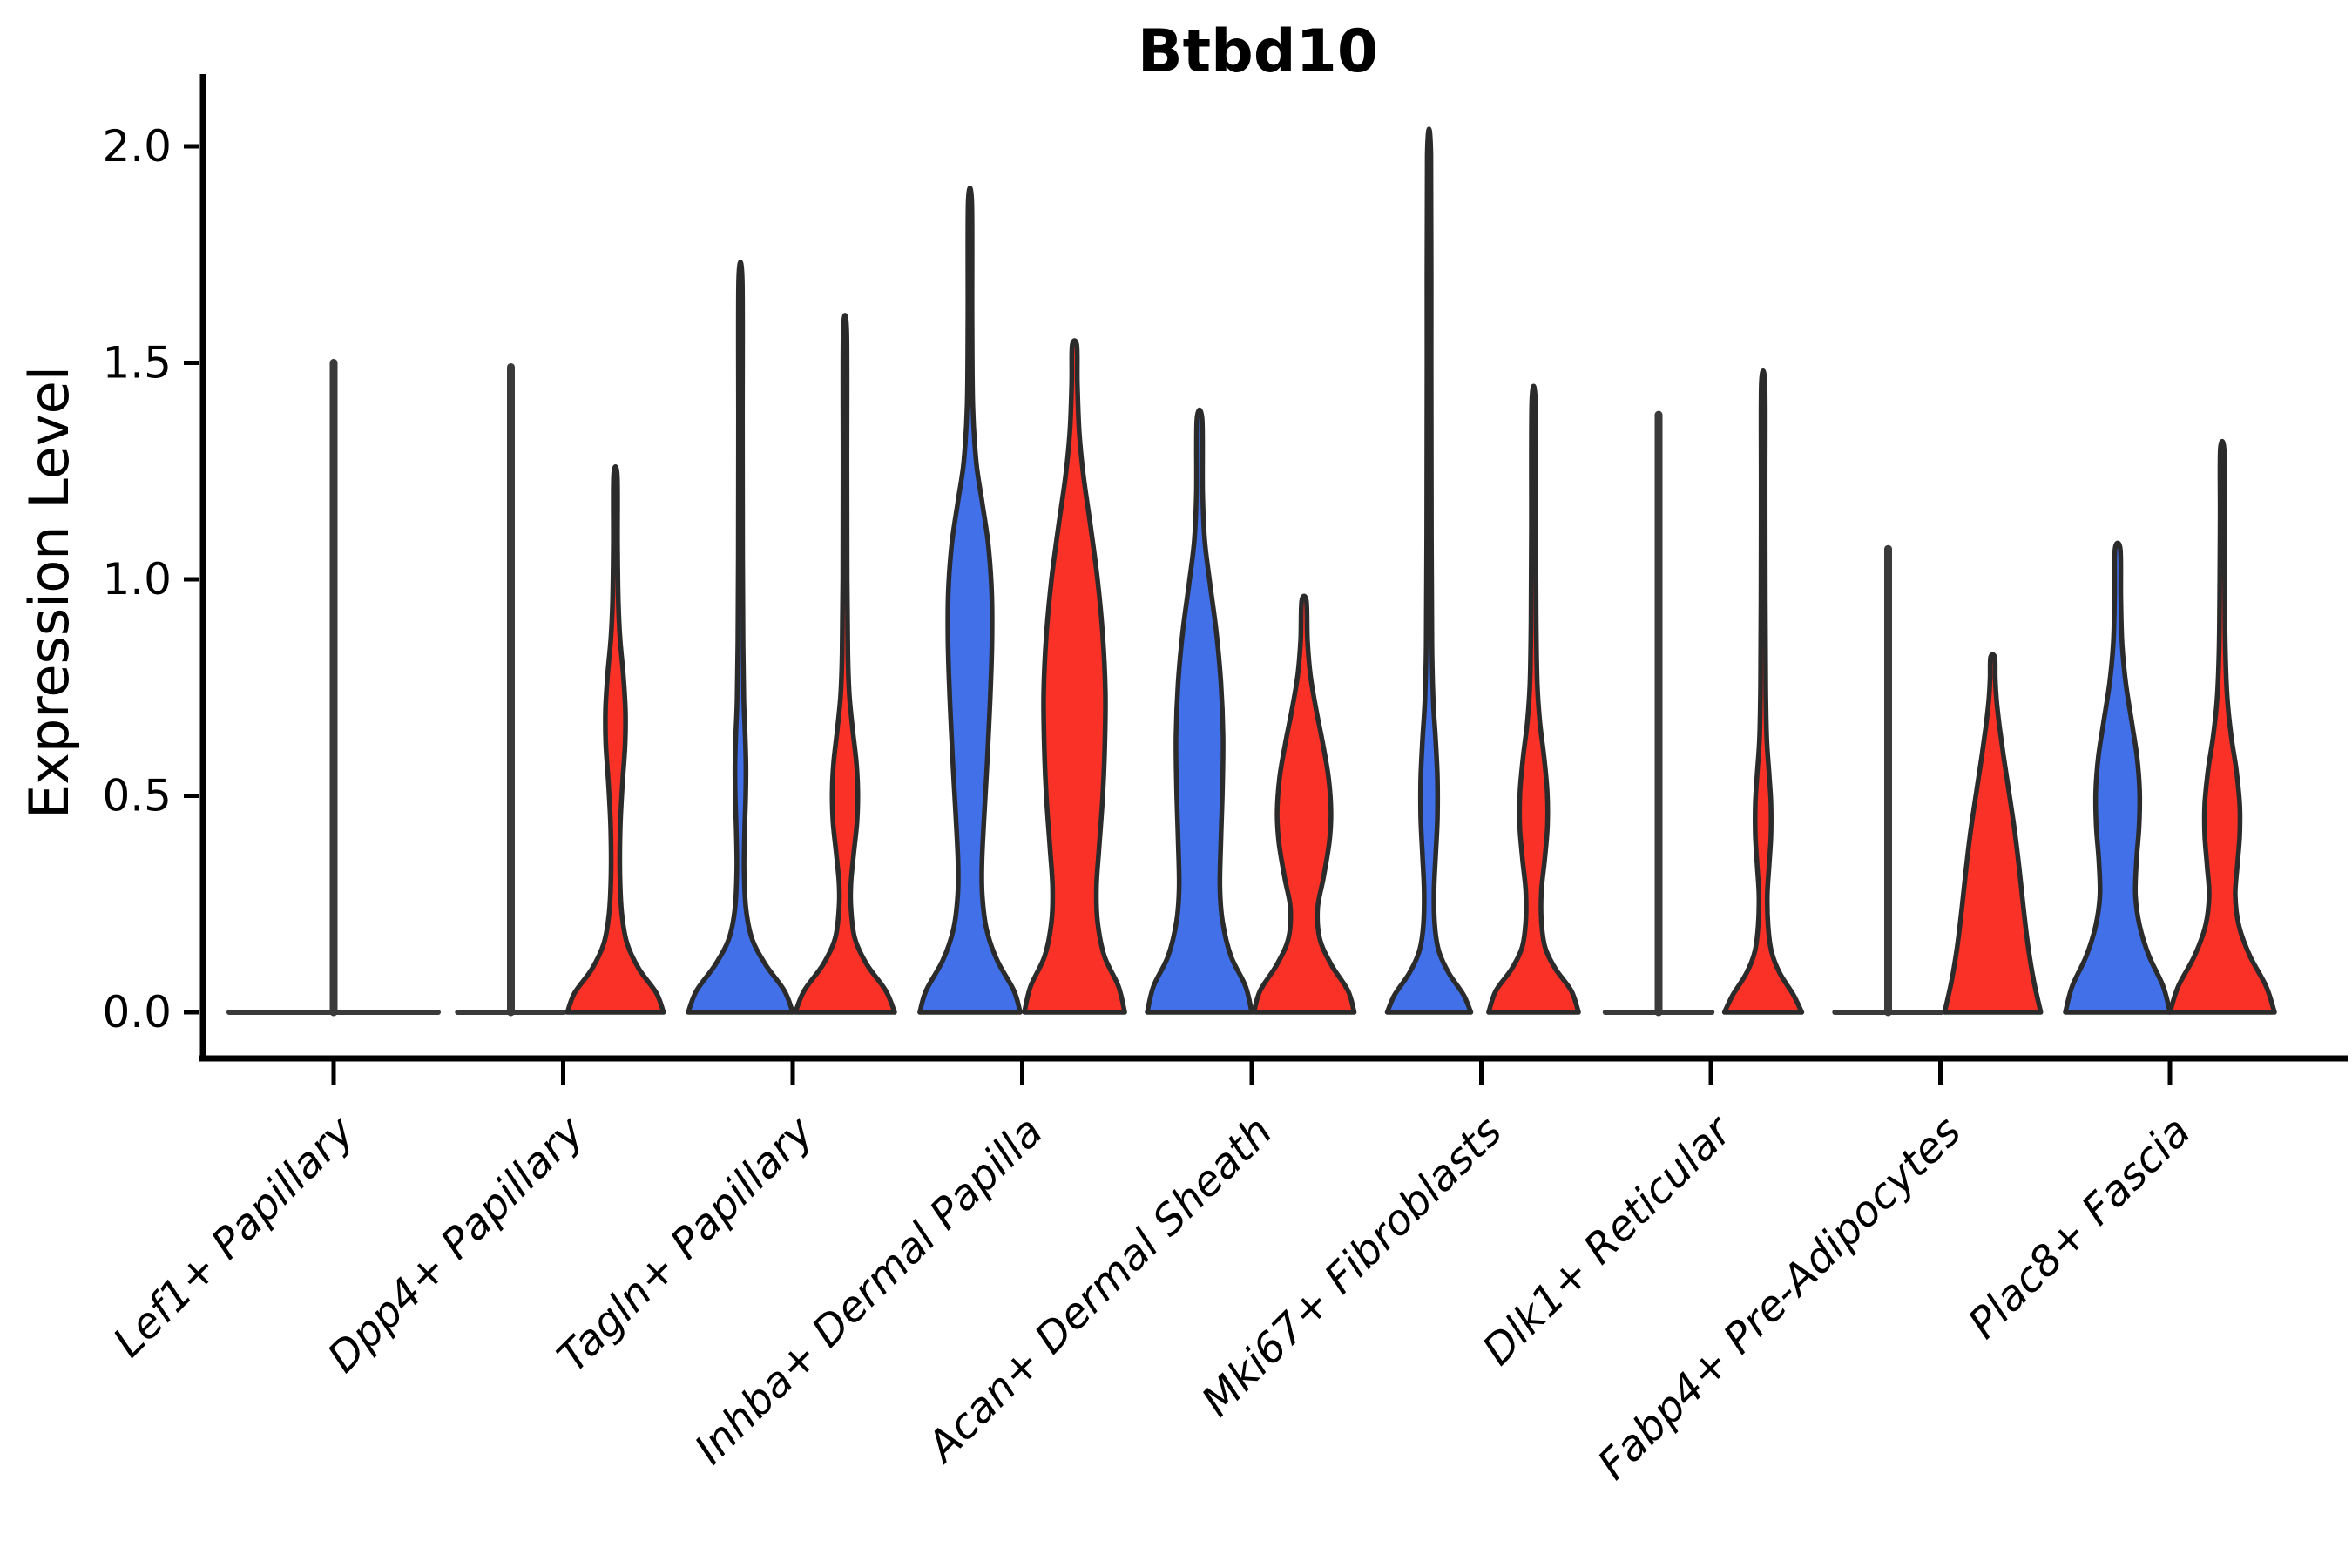 The image size is (2352, 1568). What do you see at coordinates (49, 592) in the screenshot?
I see `y-axis-label: Expression Level` at bounding box center [49, 592].